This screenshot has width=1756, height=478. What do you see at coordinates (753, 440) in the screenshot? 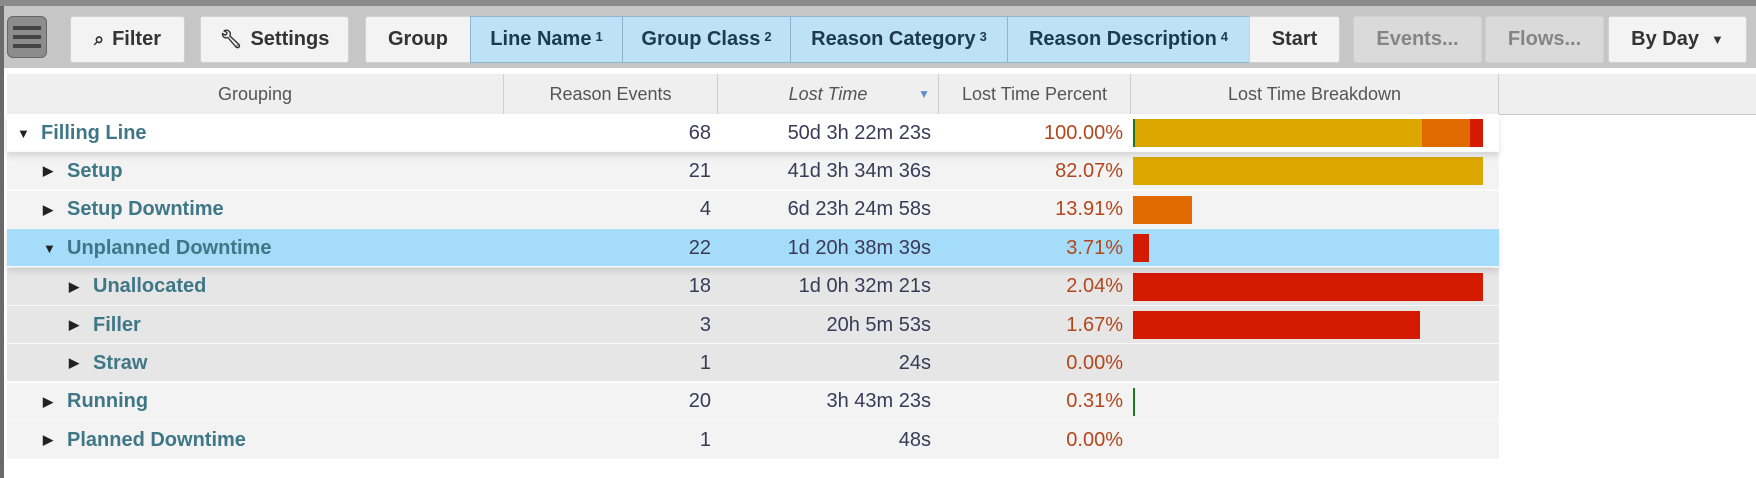
I see `table-row: ▶ Planned Downtime 1 48s 0.00%` at bounding box center [753, 440].